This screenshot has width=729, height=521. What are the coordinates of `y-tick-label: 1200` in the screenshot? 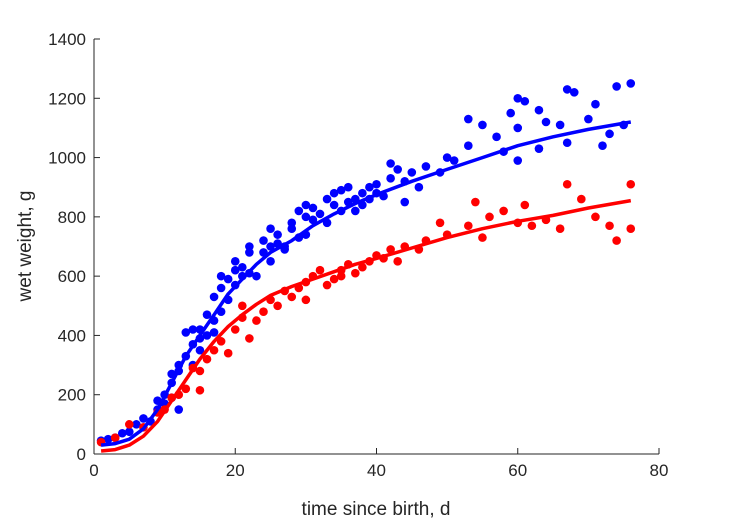 It's located at (67, 98).